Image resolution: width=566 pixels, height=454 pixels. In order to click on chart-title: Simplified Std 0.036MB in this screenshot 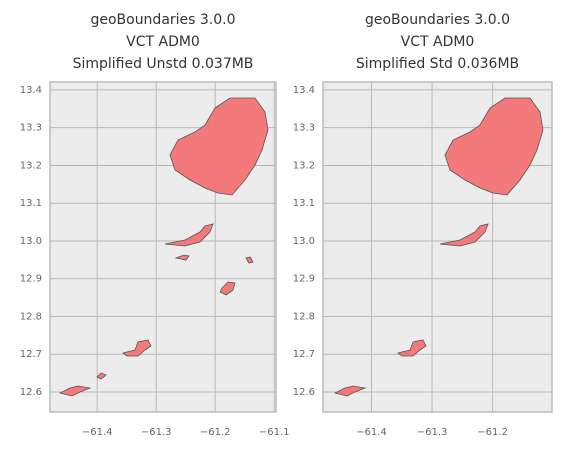, I will do `click(437, 64)`.